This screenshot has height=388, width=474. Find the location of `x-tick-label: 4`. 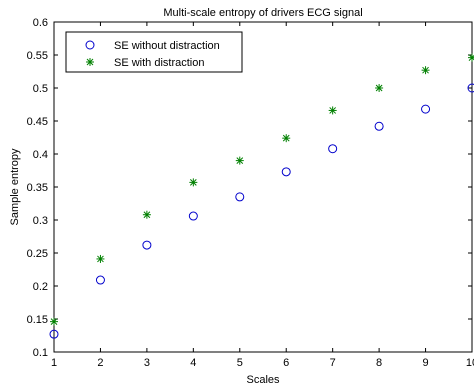

x-tick-label: 4 is located at coordinates (193, 363).